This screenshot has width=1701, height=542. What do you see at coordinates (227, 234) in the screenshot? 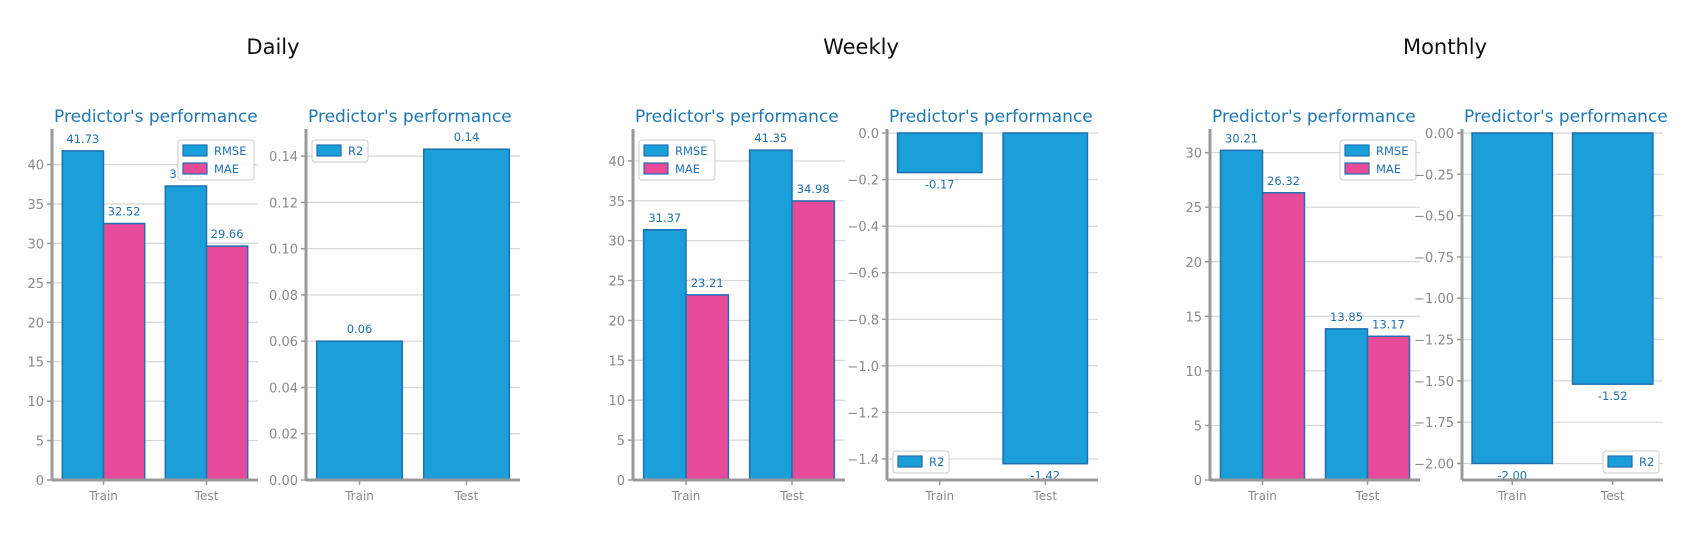
I see `value-label: 29.66` at bounding box center [227, 234].